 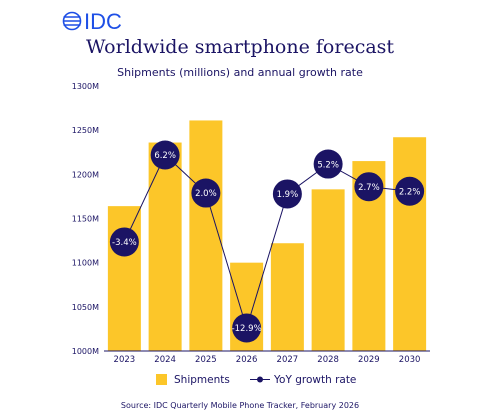 I want to click on growth-label-2027: 1.9%, so click(x=288, y=195).